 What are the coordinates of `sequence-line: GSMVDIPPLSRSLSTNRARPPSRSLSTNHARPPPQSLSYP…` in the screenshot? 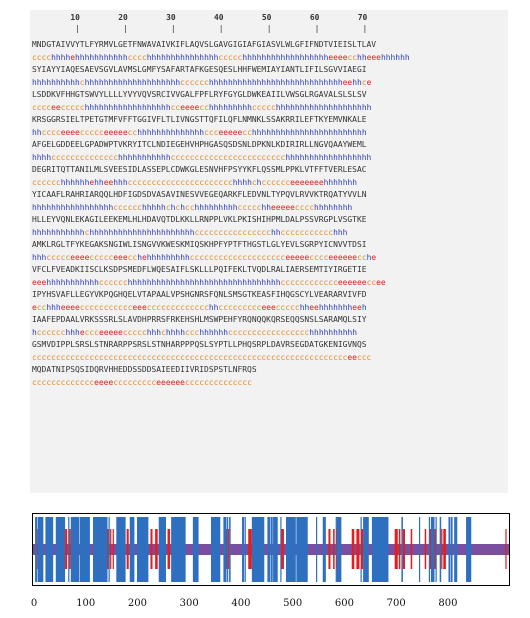 It's located at (199, 344).